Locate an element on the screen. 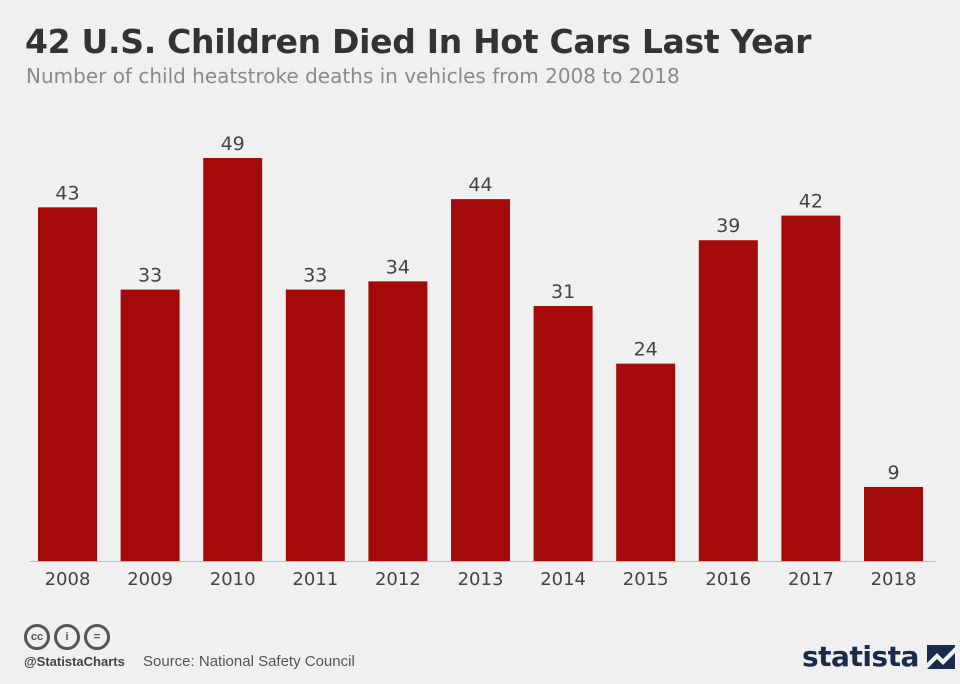 The width and height of the screenshot is (960, 684). x-tick-label-2017: 2017 is located at coordinates (811, 579).